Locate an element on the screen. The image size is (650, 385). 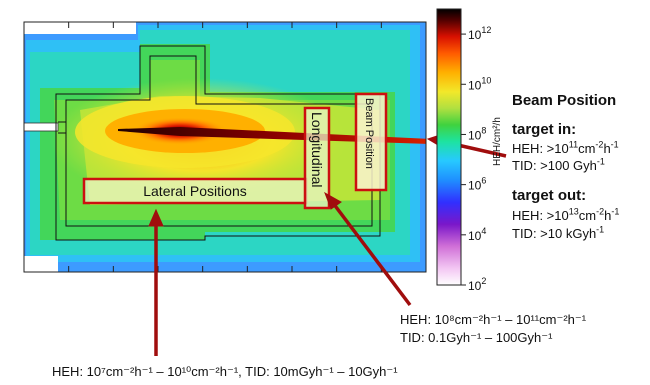
beam-position-box: Beam Position is located at coordinates (371, 142).